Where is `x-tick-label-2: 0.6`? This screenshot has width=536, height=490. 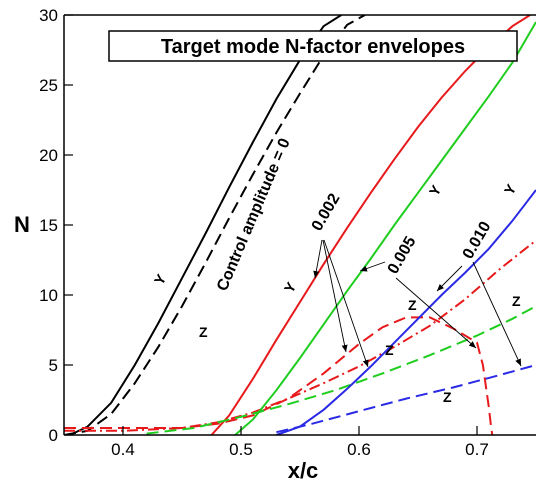
x-tick-label-2: 0.6 is located at coordinates (359, 449).